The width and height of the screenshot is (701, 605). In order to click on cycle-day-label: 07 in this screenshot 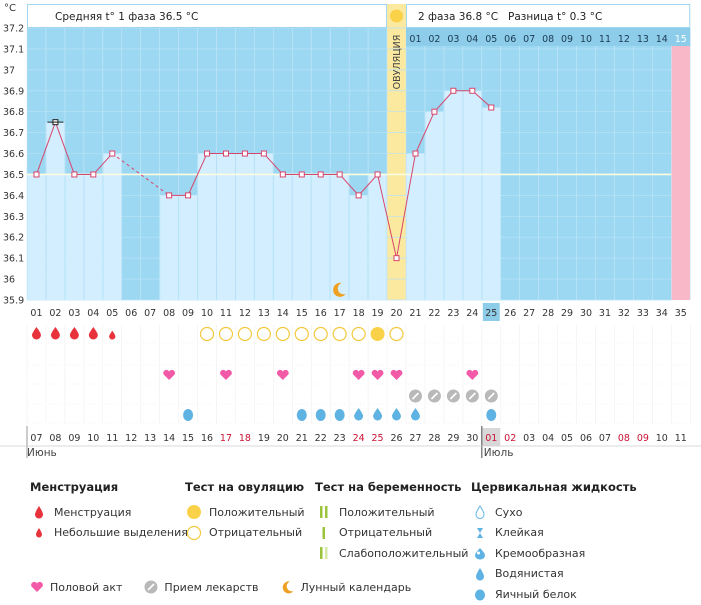, I will do `click(150, 313)`.